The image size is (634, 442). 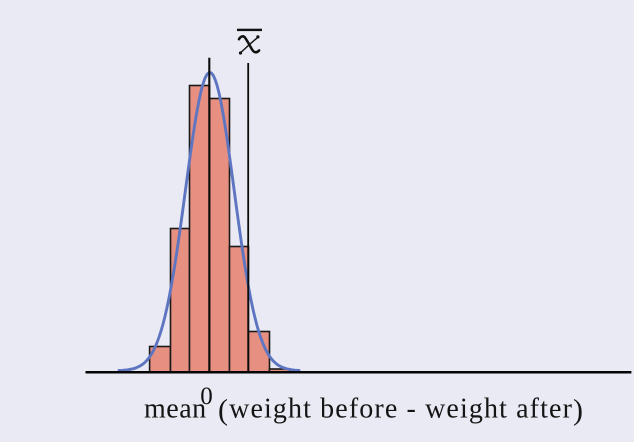 I want to click on svg-text: 0, so click(x=206, y=396).